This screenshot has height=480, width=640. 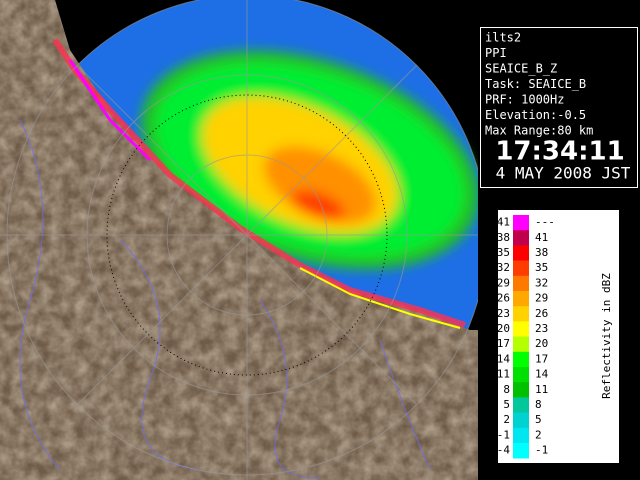 What do you see at coordinates (541, 237) in the screenshot?
I see `legend-high: 41` at bounding box center [541, 237].